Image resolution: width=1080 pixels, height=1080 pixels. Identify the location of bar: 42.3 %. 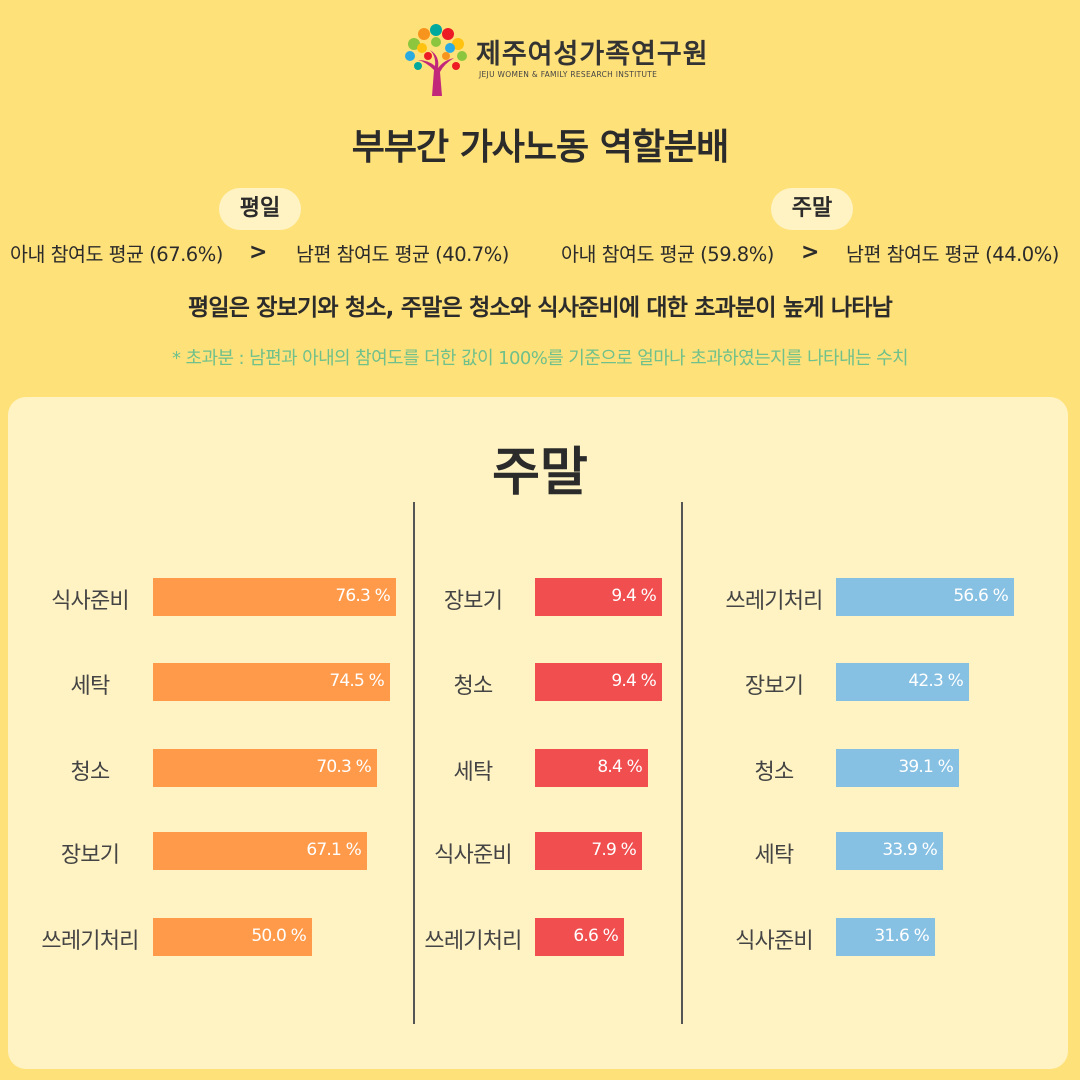
(902, 682).